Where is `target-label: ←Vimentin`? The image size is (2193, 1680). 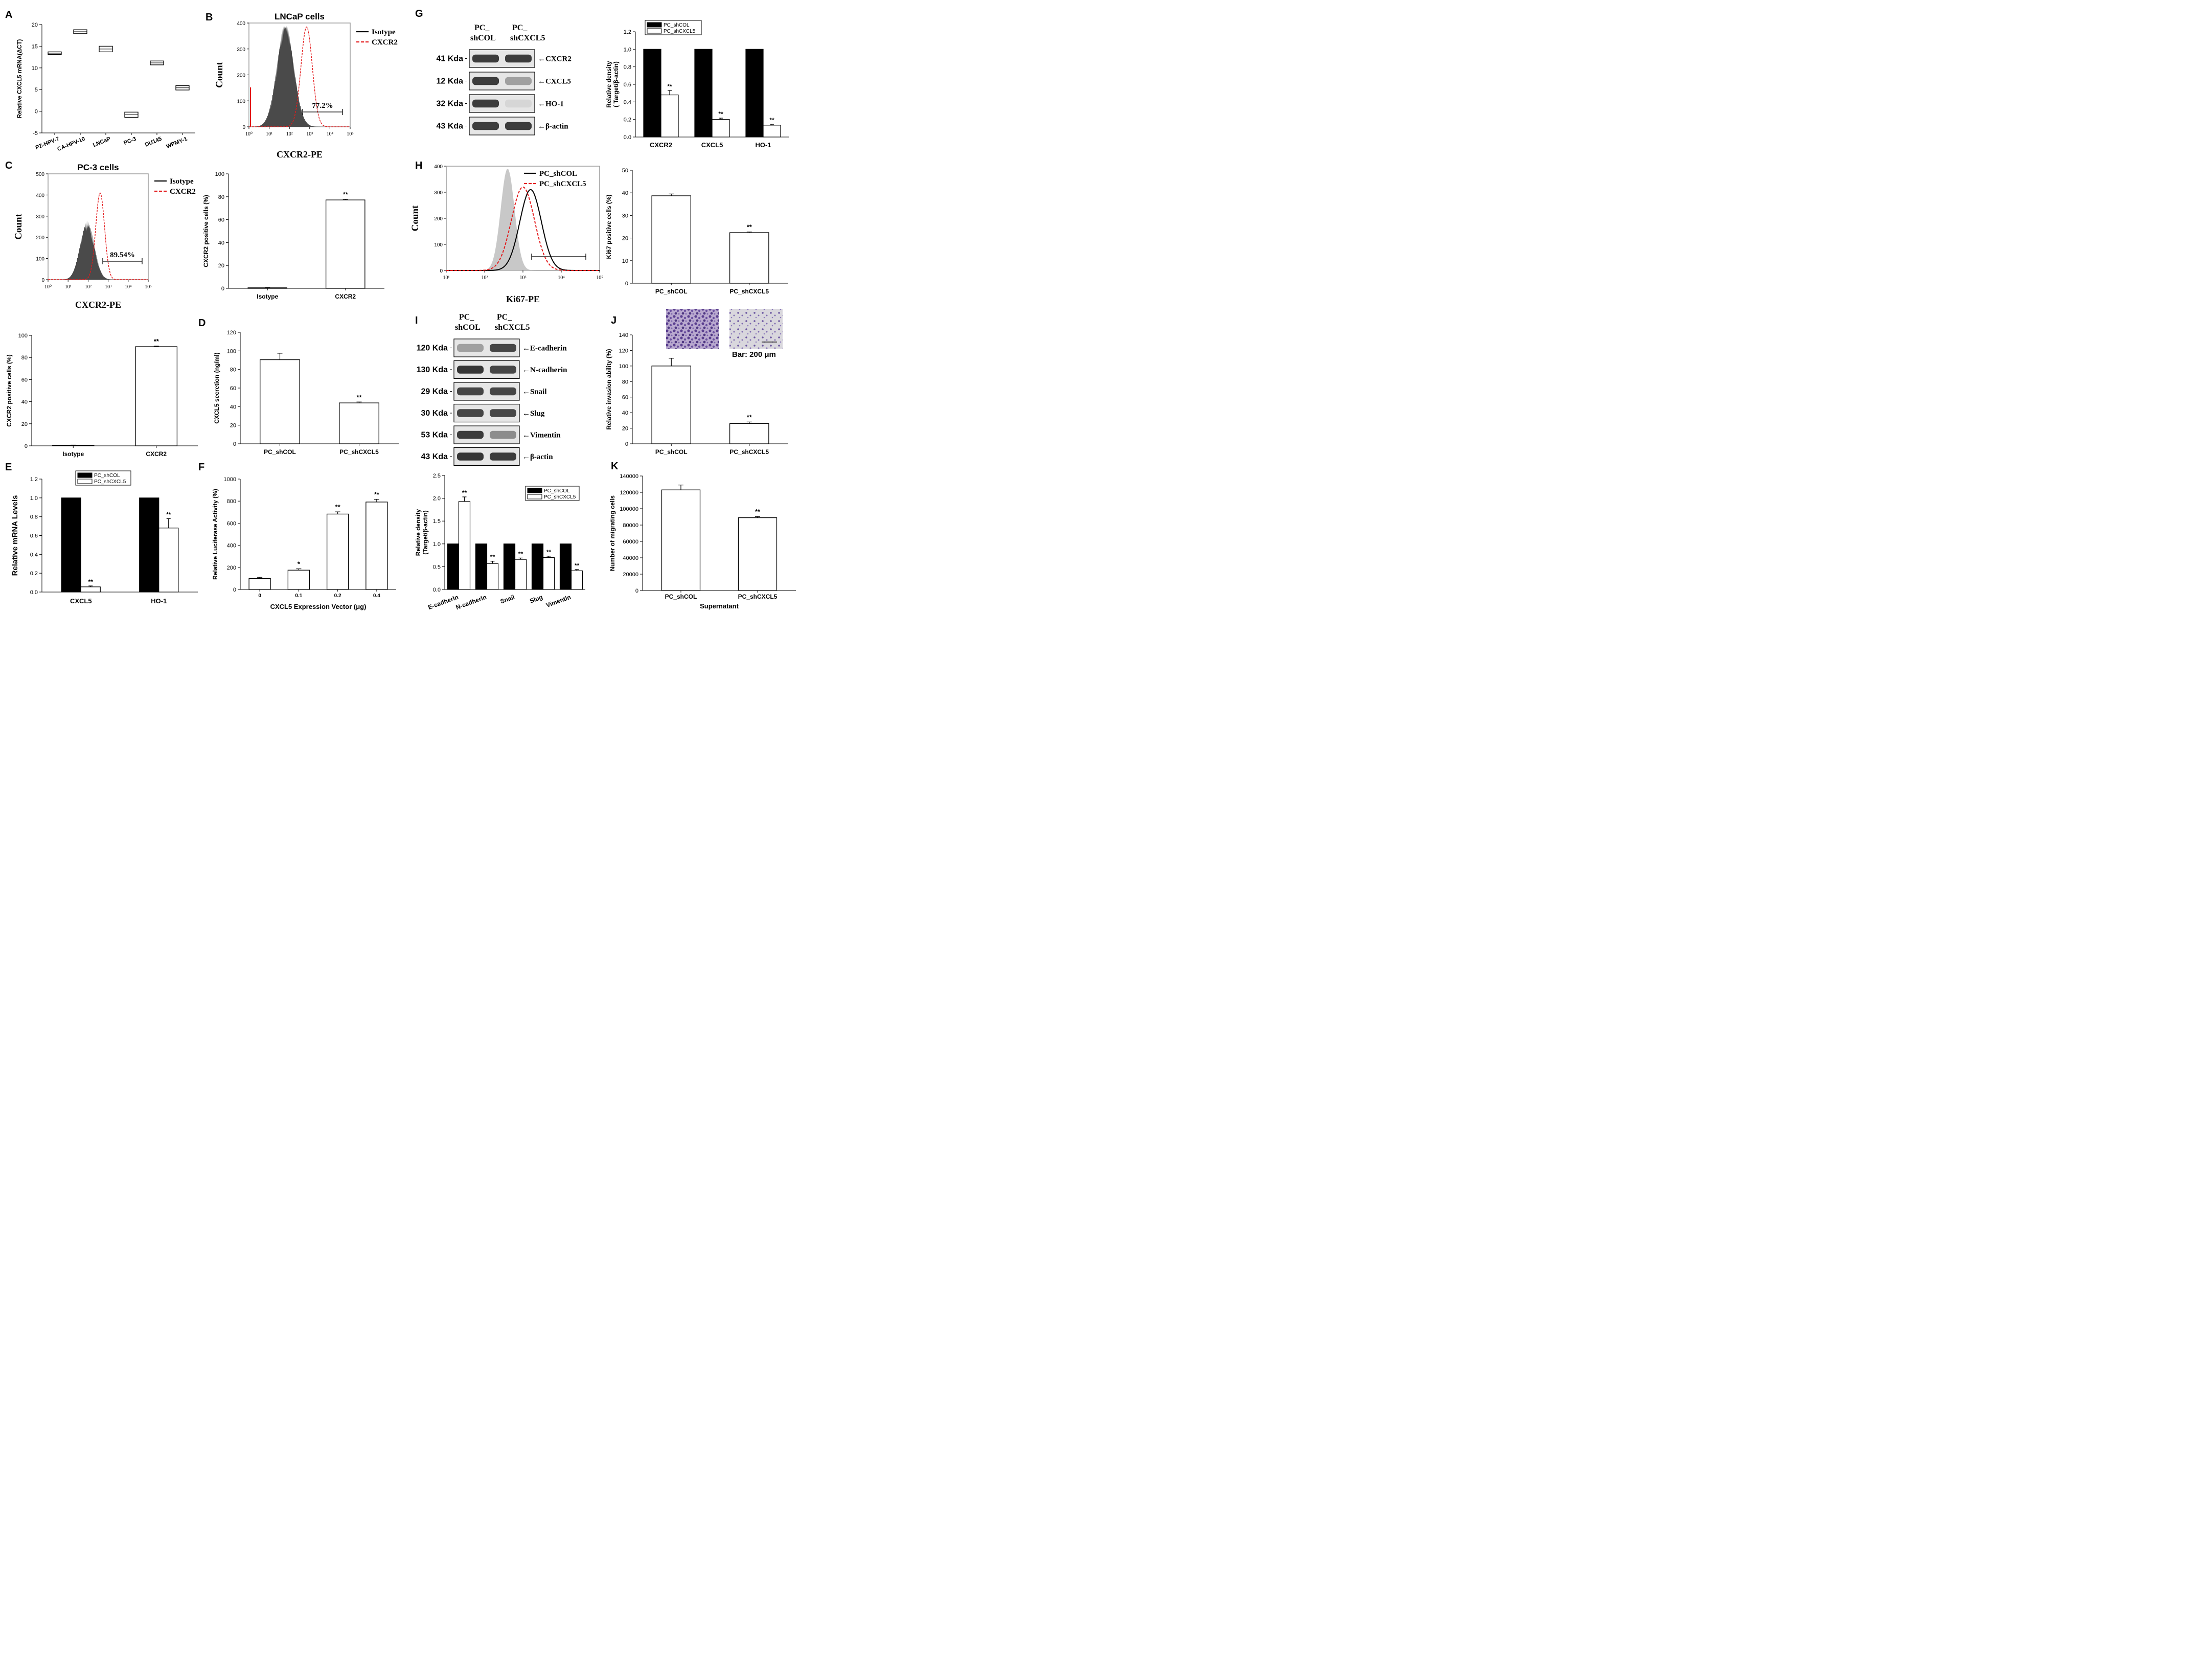
target-label: ←Vimentin is located at coordinates (542, 436).